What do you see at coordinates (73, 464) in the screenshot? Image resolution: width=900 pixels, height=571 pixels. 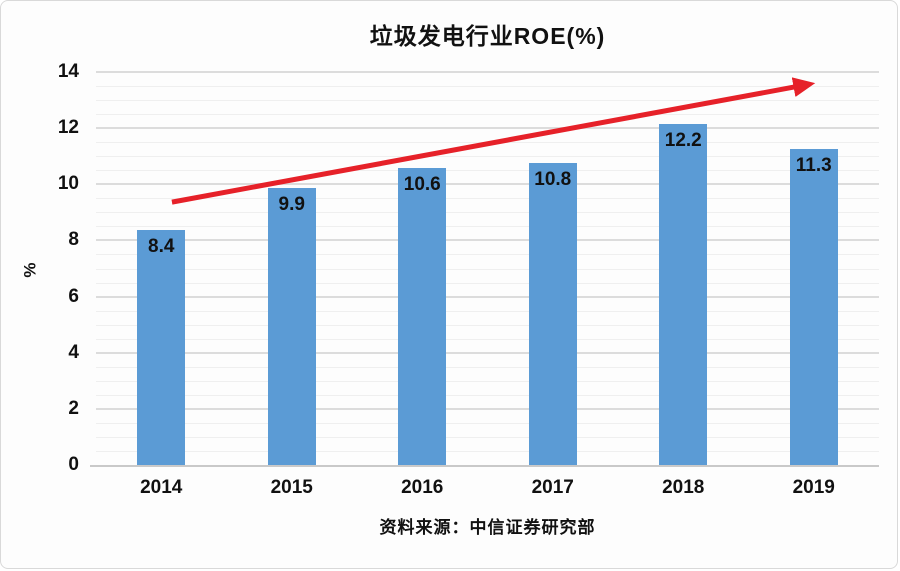 I see `y-tick-label: 0` at bounding box center [73, 464].